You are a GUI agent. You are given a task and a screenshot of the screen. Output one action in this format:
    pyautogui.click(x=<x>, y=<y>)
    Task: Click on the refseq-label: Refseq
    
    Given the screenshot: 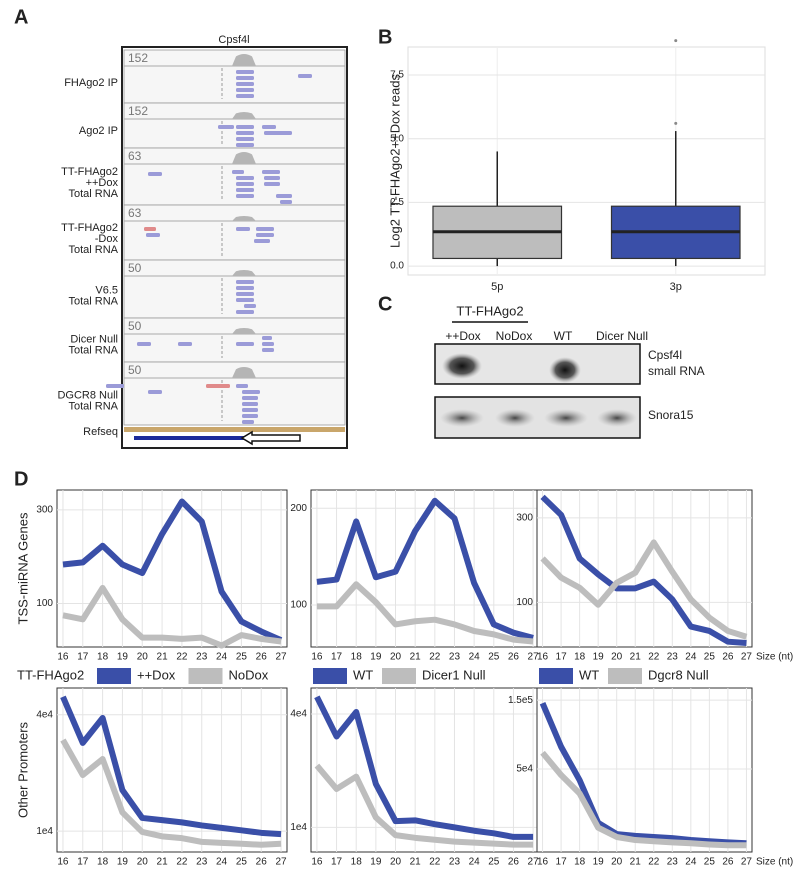 What is the action you would take?
    pyautogui.click(x=100, y=432)
    